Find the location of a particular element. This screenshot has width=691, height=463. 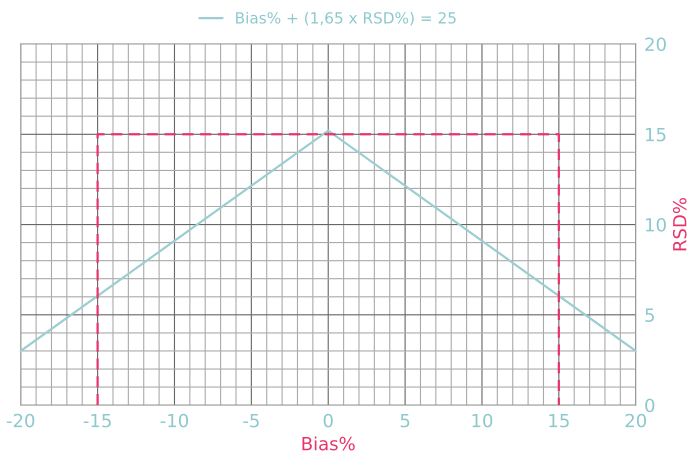

x-tick-label: 15 is located at coordinates (559, 421).